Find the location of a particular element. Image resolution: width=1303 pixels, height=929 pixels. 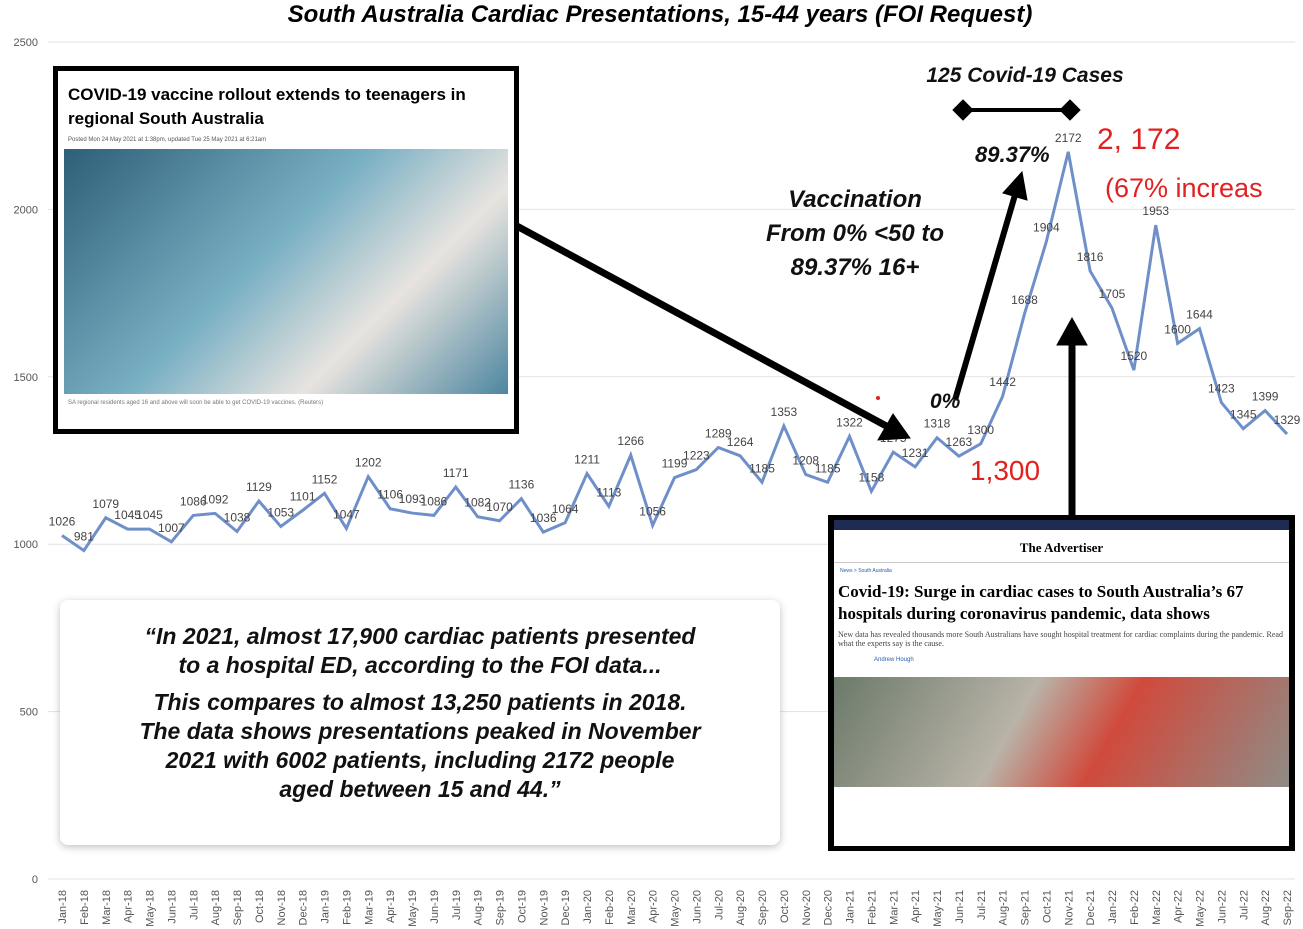

x-tick-label: Mar-22 is located at coordinates (1157, 907).